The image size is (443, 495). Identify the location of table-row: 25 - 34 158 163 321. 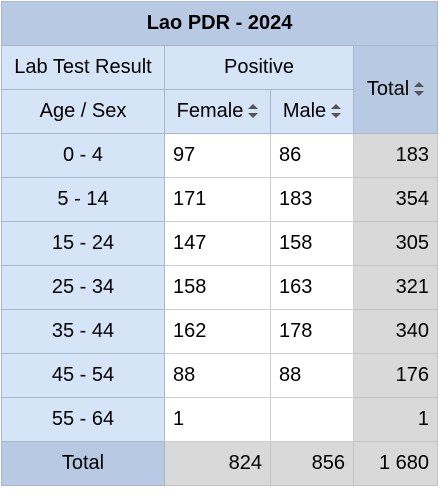
(220, 287).